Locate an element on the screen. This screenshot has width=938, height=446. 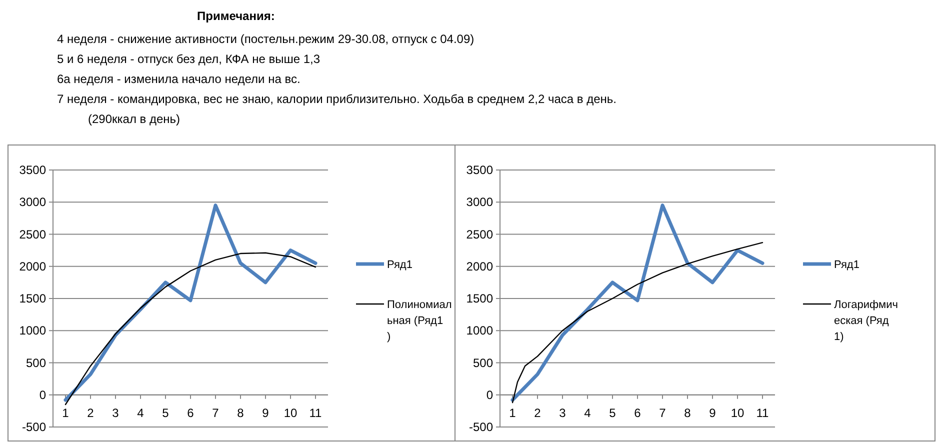
text: 7 неделя - командировка, вес не знаю, калории приблизительно. Ходьба в среднем 2,2 часа в день. is located at coordinates (336, 99).